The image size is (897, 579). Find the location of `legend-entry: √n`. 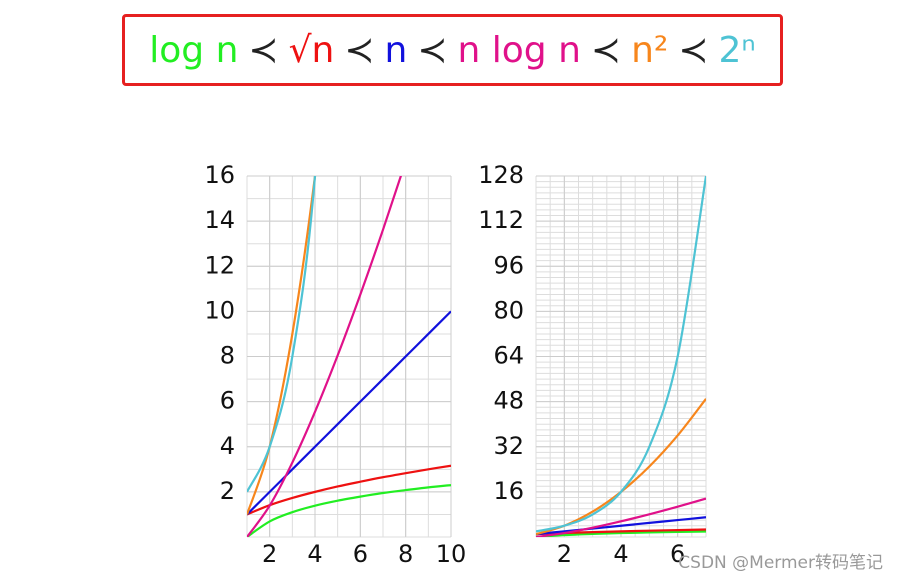

legend-entry: √n is located at coordinates (311, 50).